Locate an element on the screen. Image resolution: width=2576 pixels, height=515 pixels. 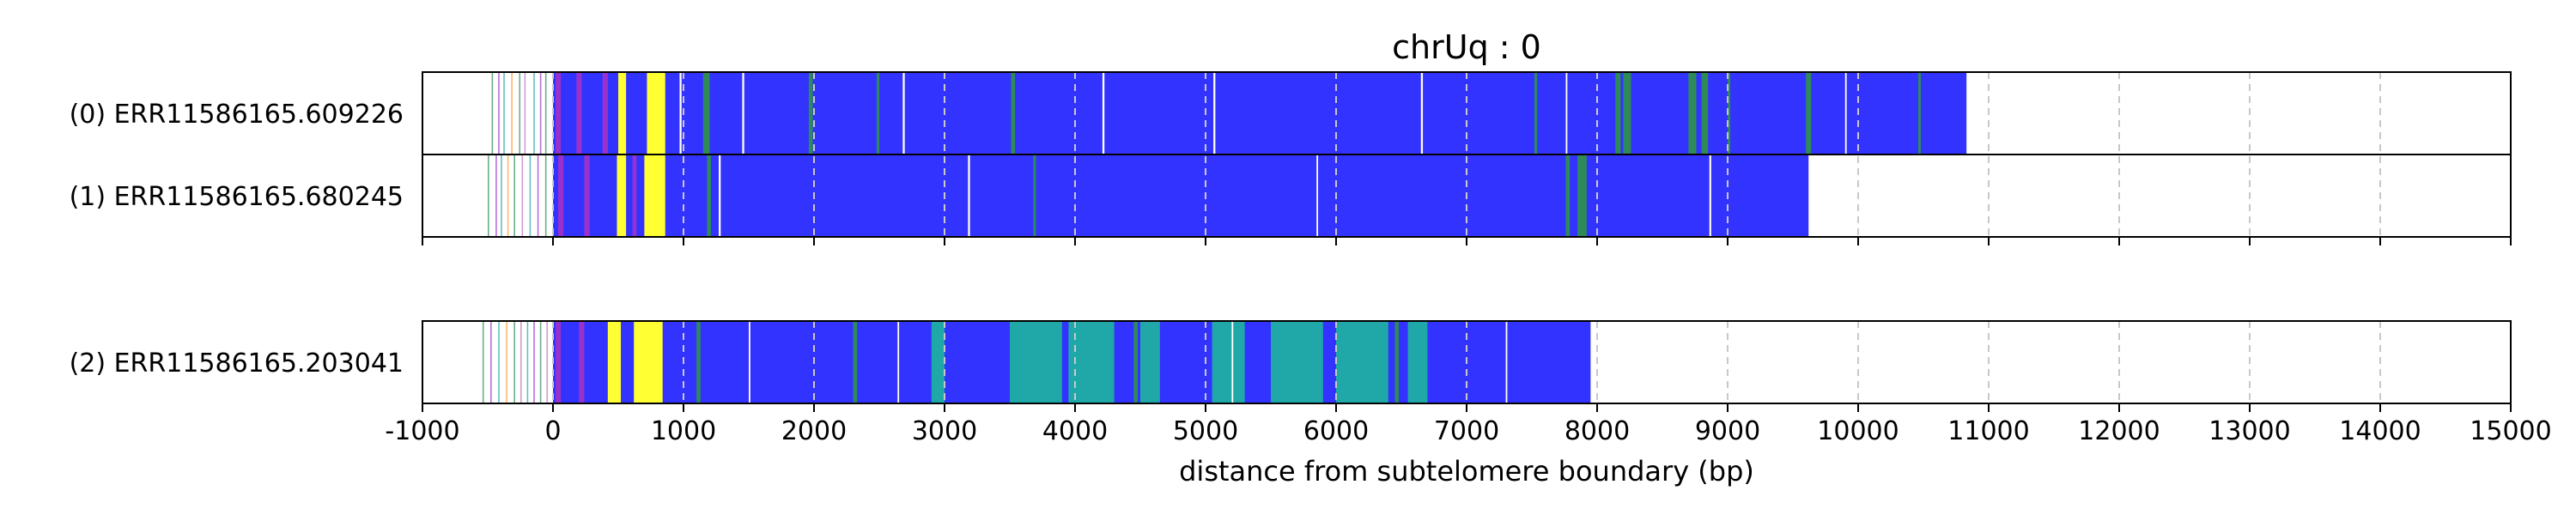
x-tick-label: 3000 is located at coordinates (944, 431).